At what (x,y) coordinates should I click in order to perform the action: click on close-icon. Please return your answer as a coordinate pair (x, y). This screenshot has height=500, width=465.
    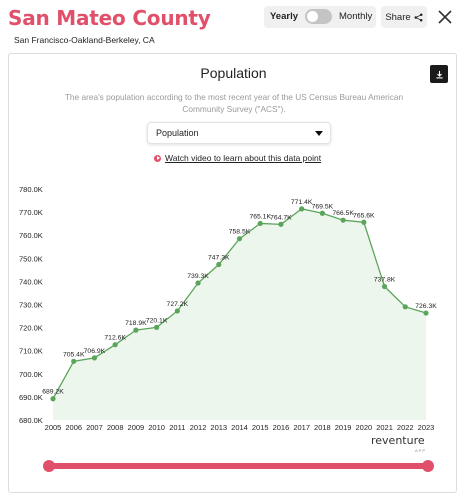
    Looking at the image, I should click on (445, 17).